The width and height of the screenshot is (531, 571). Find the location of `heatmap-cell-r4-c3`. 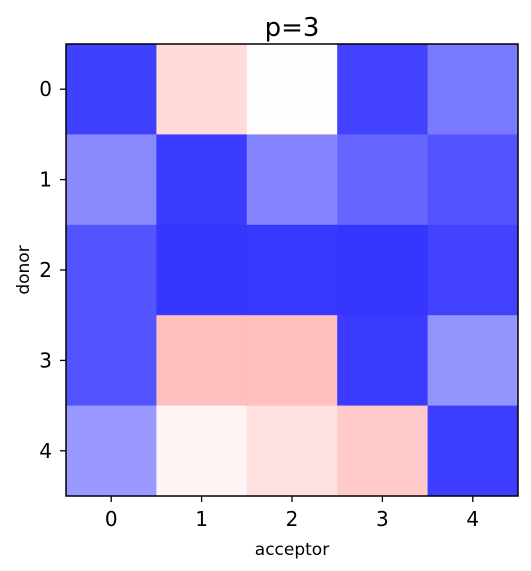

heatmap-cell-r4-c3 is located at coordinates (383, 451).